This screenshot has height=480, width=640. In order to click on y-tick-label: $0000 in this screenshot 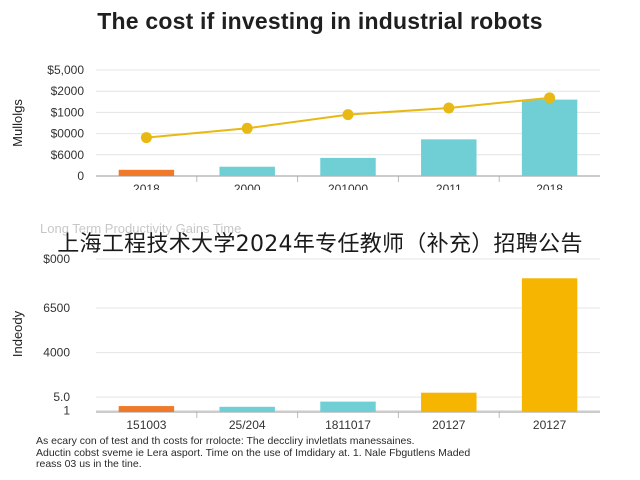, I will do `click(68, 134)`.